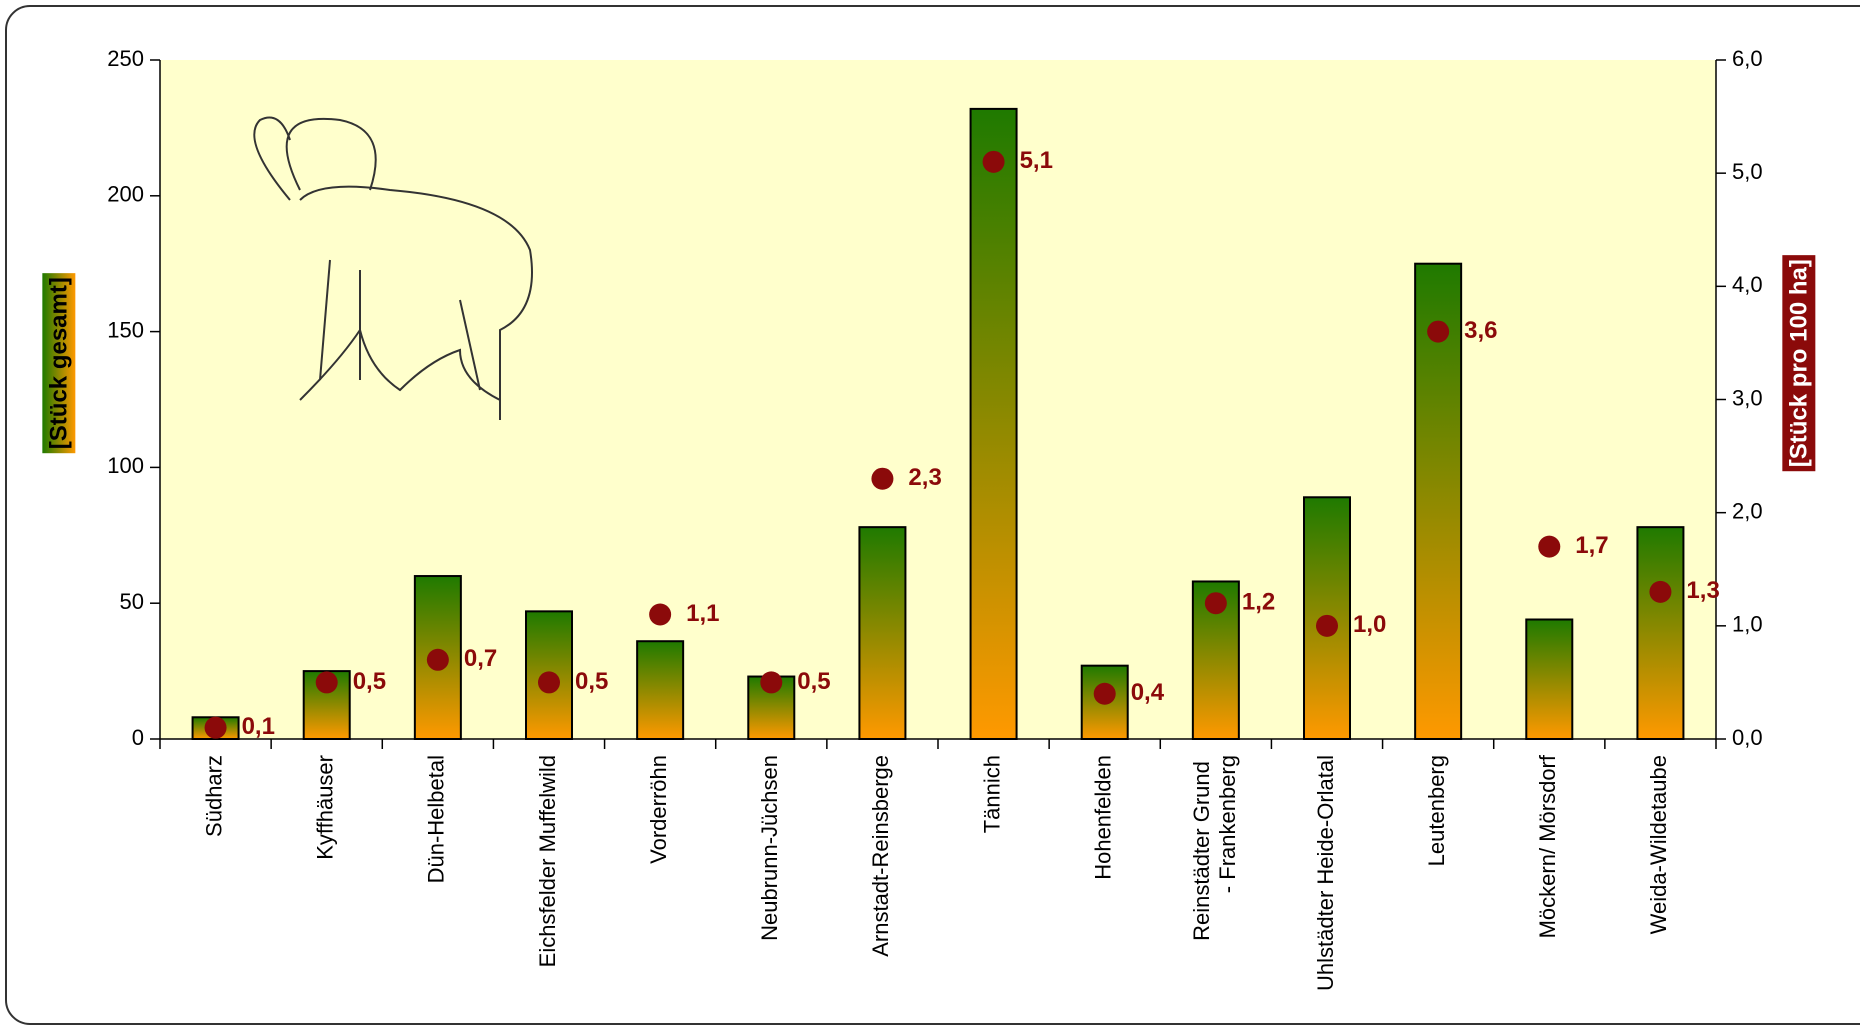  Describe the element at coordinates (1747, 510) in the screenshot. I see `y2-tick-label: 2,0` at that location.